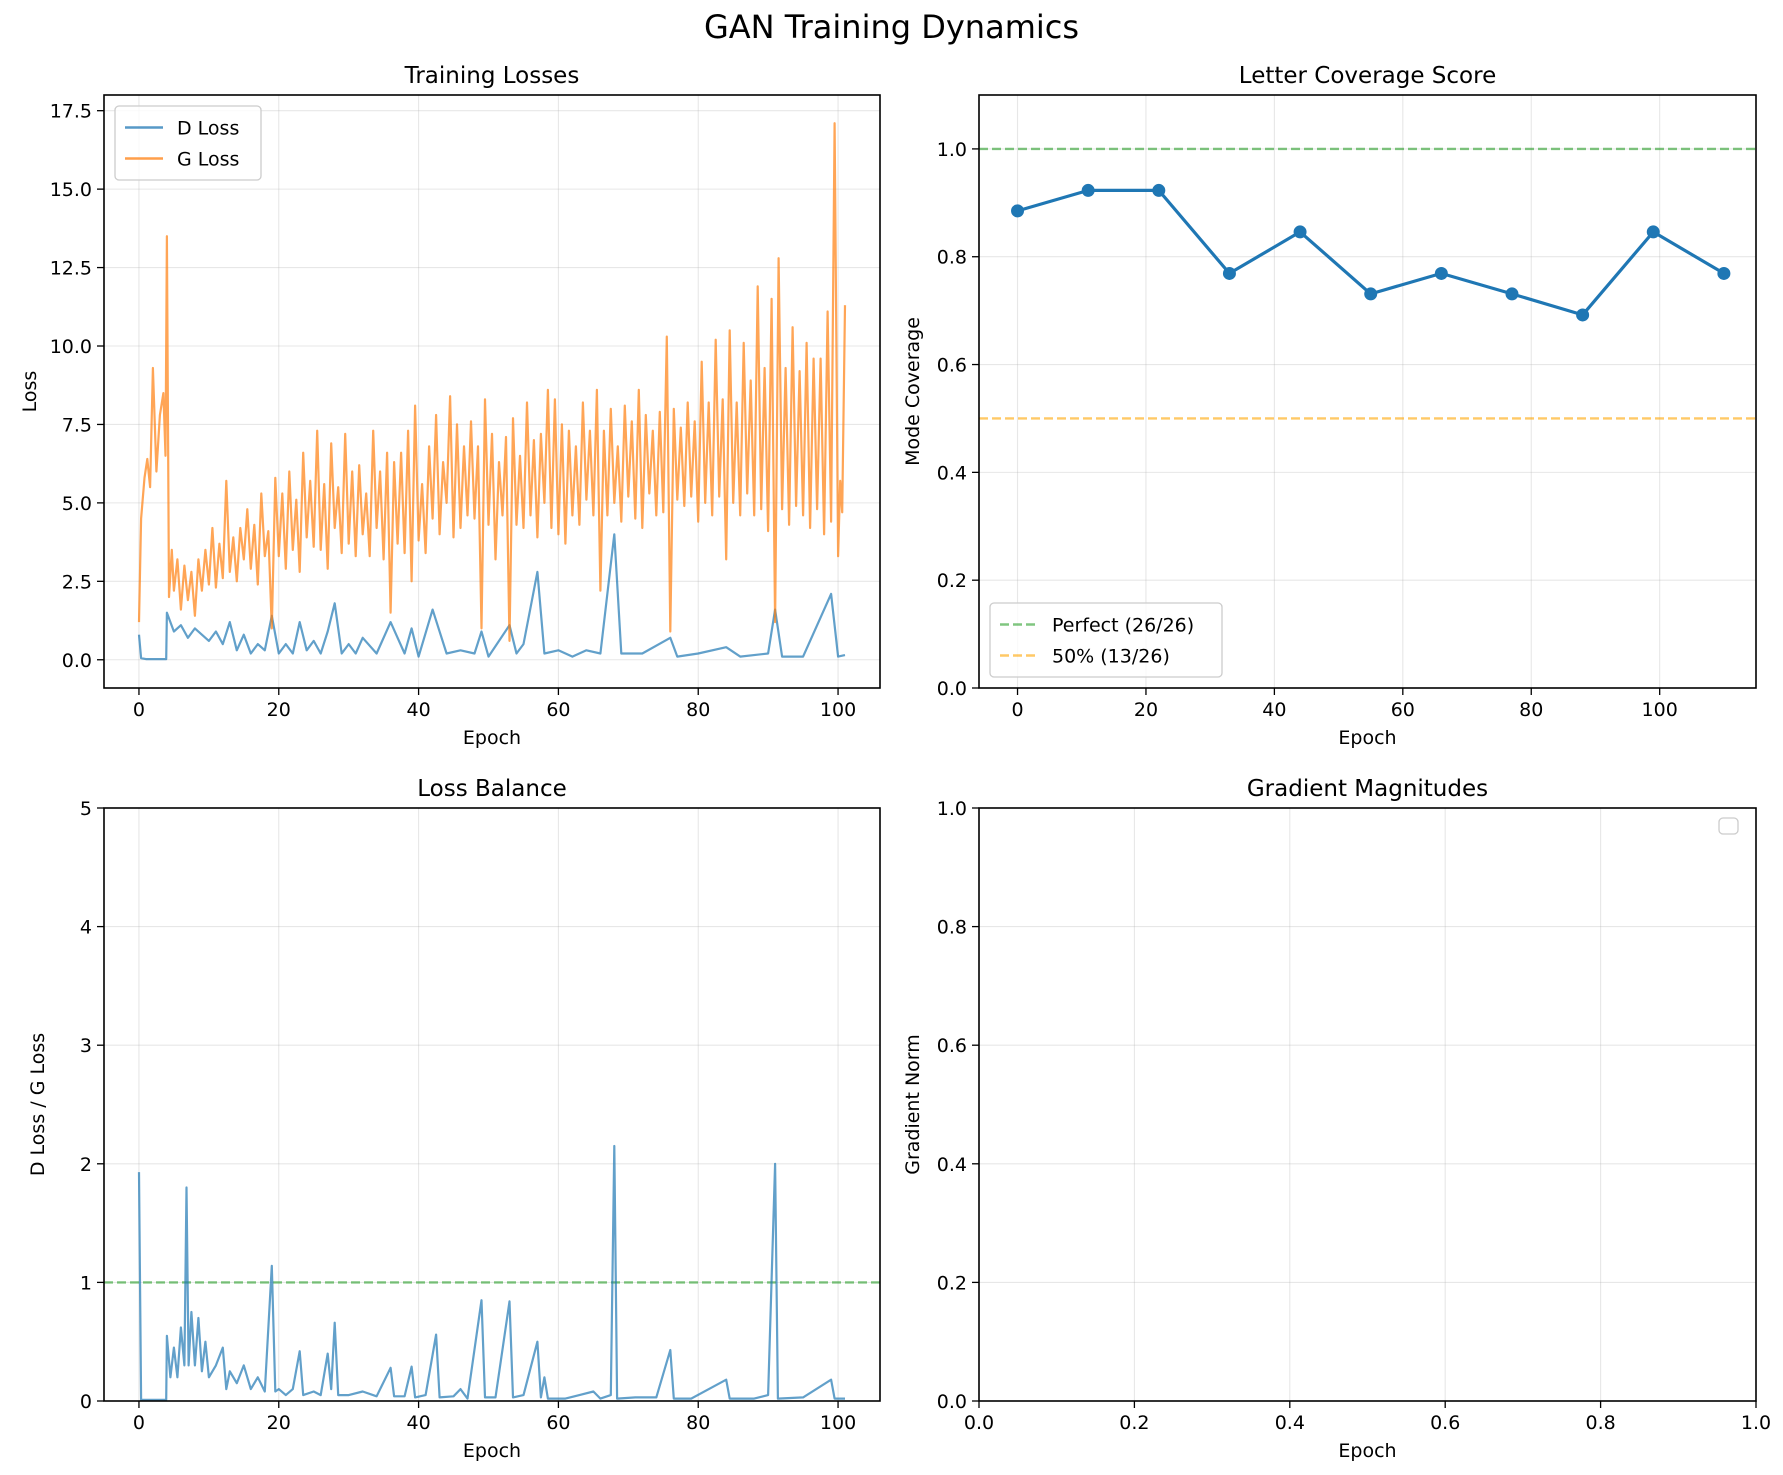 The width and height of the screenshot is (1783, 1475). What do you see at coordinates (913, 1104) in the screenshot?
I see `y-axis-label: Gradient Norm` at bounding box center [913, 1104].